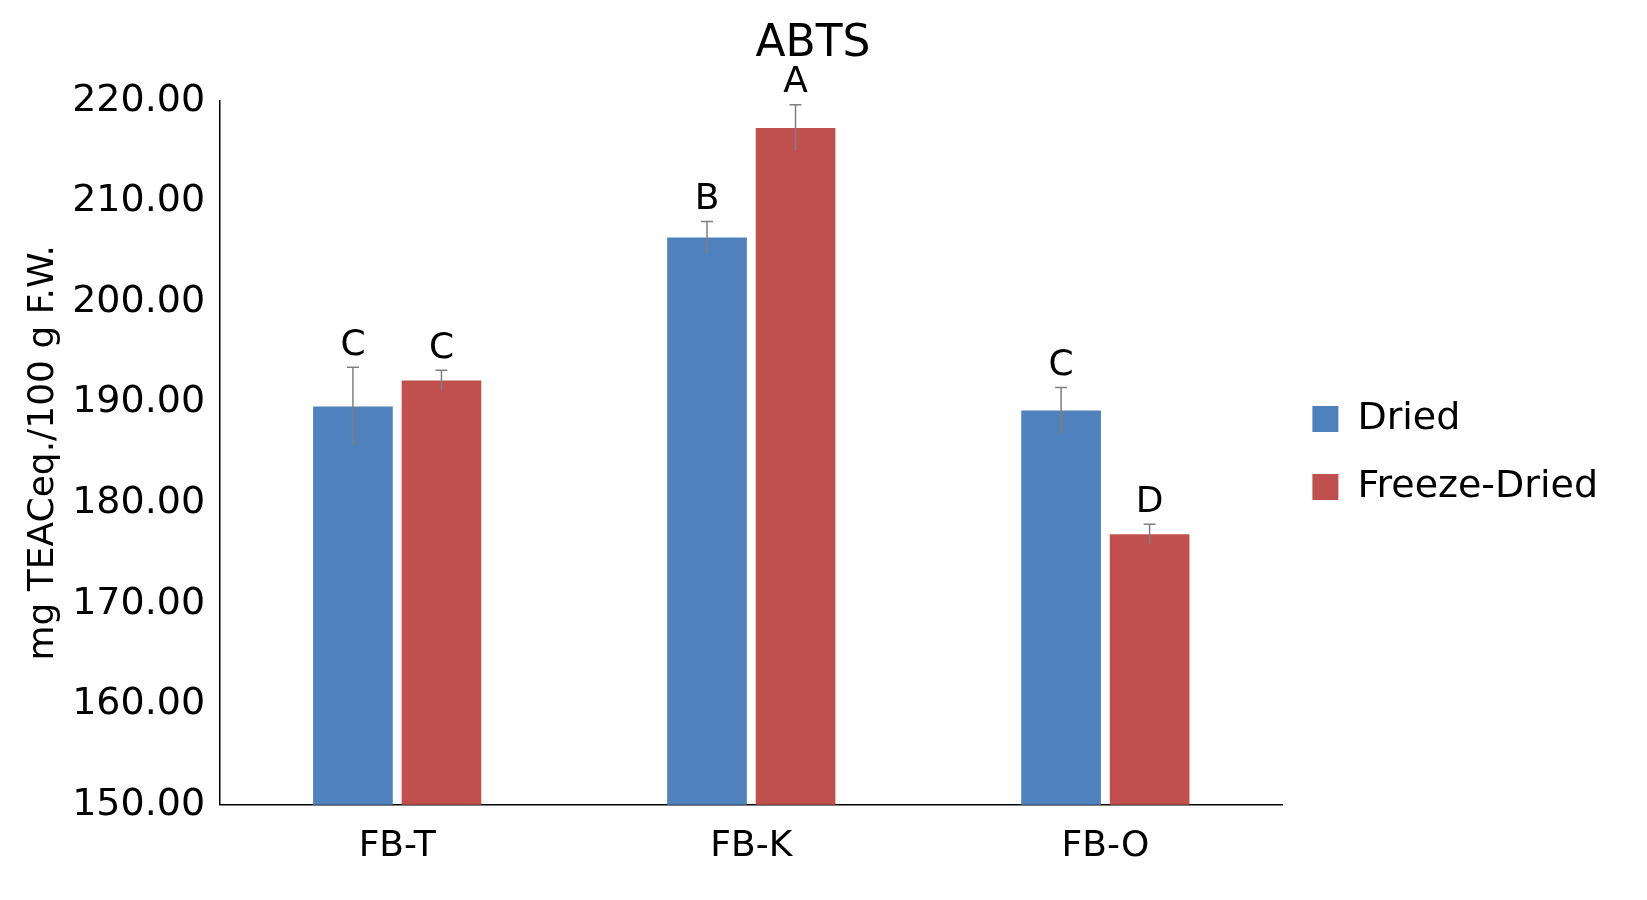 This screenshot has width=1647, height=900. What do you see at coordinates (1409, 415) in the screenshot?
I see `legend-label: Dried` at bounding box center [1409, 415].